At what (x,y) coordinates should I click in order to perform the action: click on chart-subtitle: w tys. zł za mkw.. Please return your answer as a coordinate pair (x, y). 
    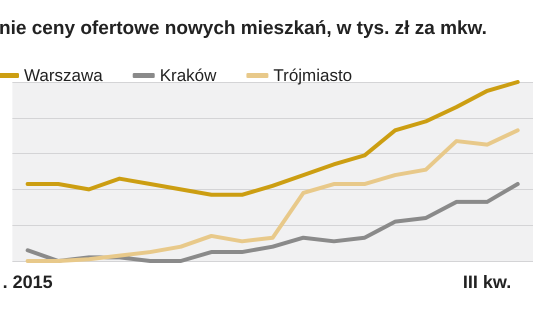
    Looking at the image, I should click on (411, 28).